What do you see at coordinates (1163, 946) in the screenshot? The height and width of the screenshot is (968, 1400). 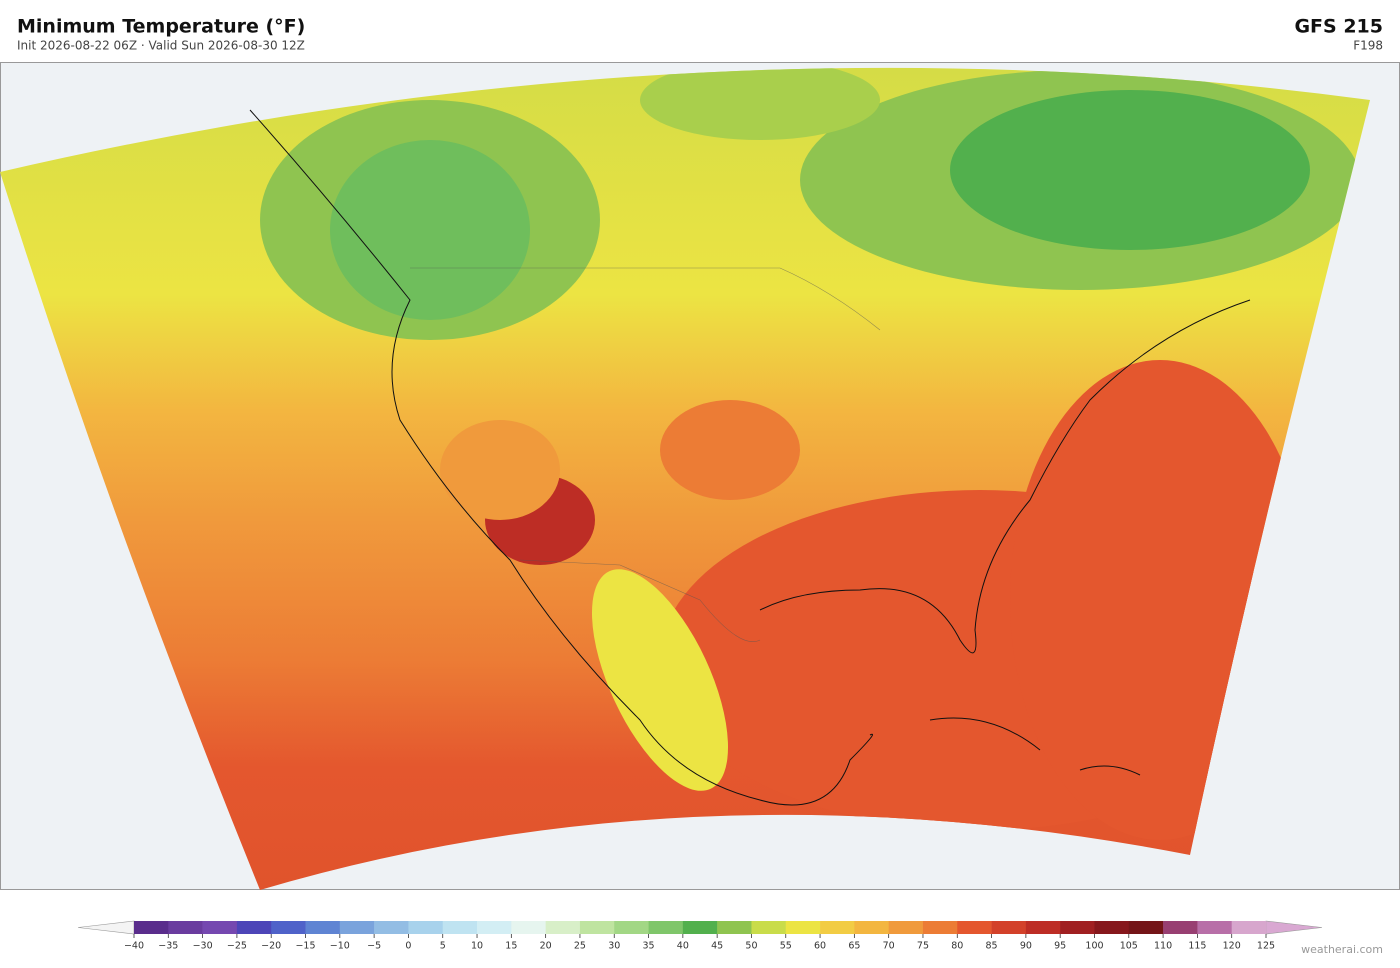 I see `tick-label: 110` at bounding box center [1163, 946].